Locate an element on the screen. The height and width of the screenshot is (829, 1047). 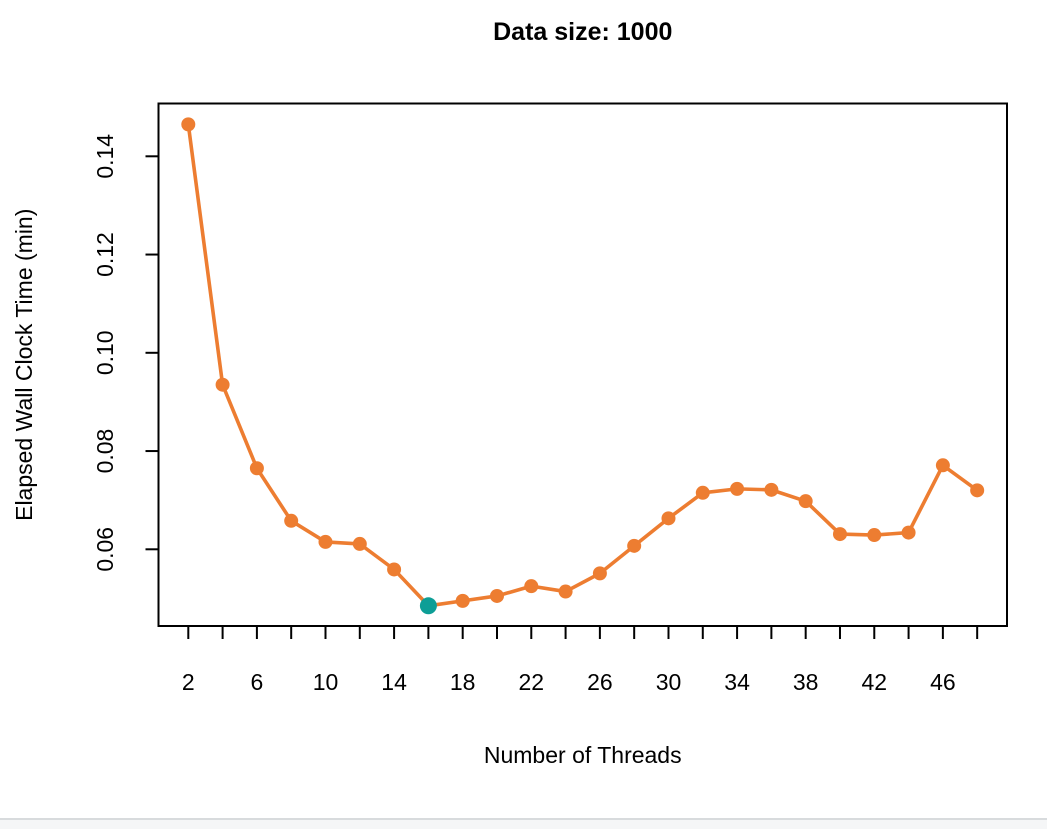
data-point-highlighted is located at coordinates (428, 606).